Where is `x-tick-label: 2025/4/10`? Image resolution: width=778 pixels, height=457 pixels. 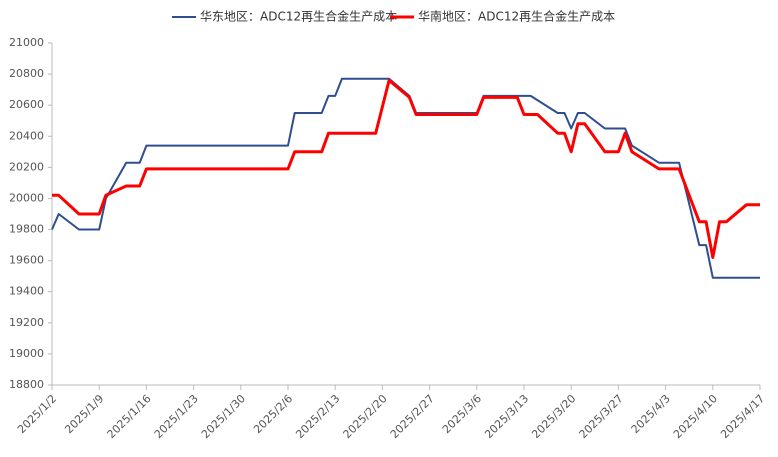
x-tick-label: 2025/4/10 is located at coordinates (695, 416).